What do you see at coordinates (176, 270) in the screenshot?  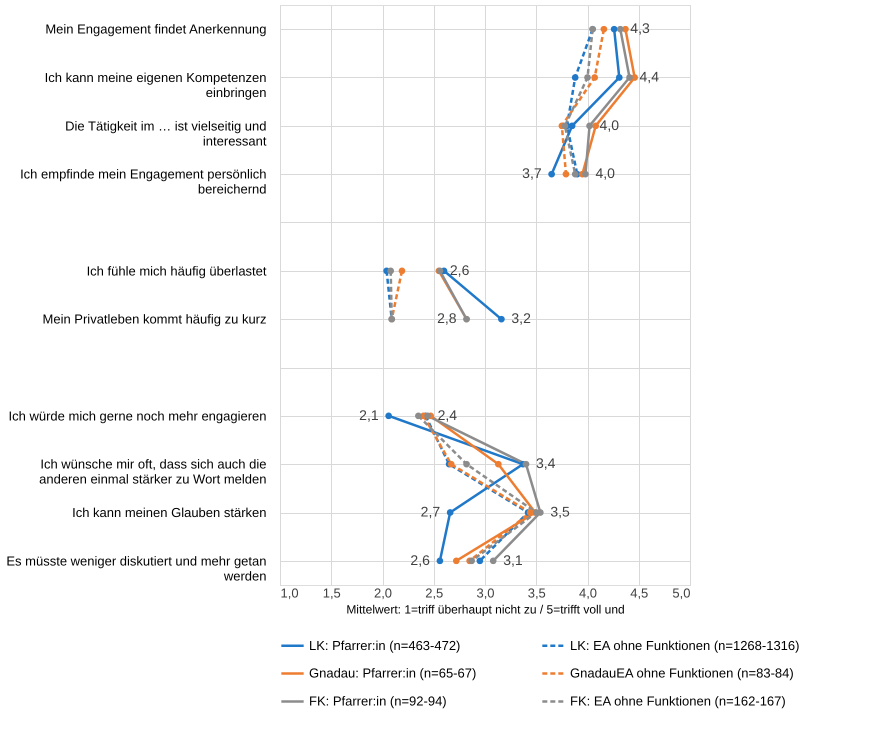 I see `y-tick-label: Ich fühle mich häufig überlastet` at bounding box center [176, 270].